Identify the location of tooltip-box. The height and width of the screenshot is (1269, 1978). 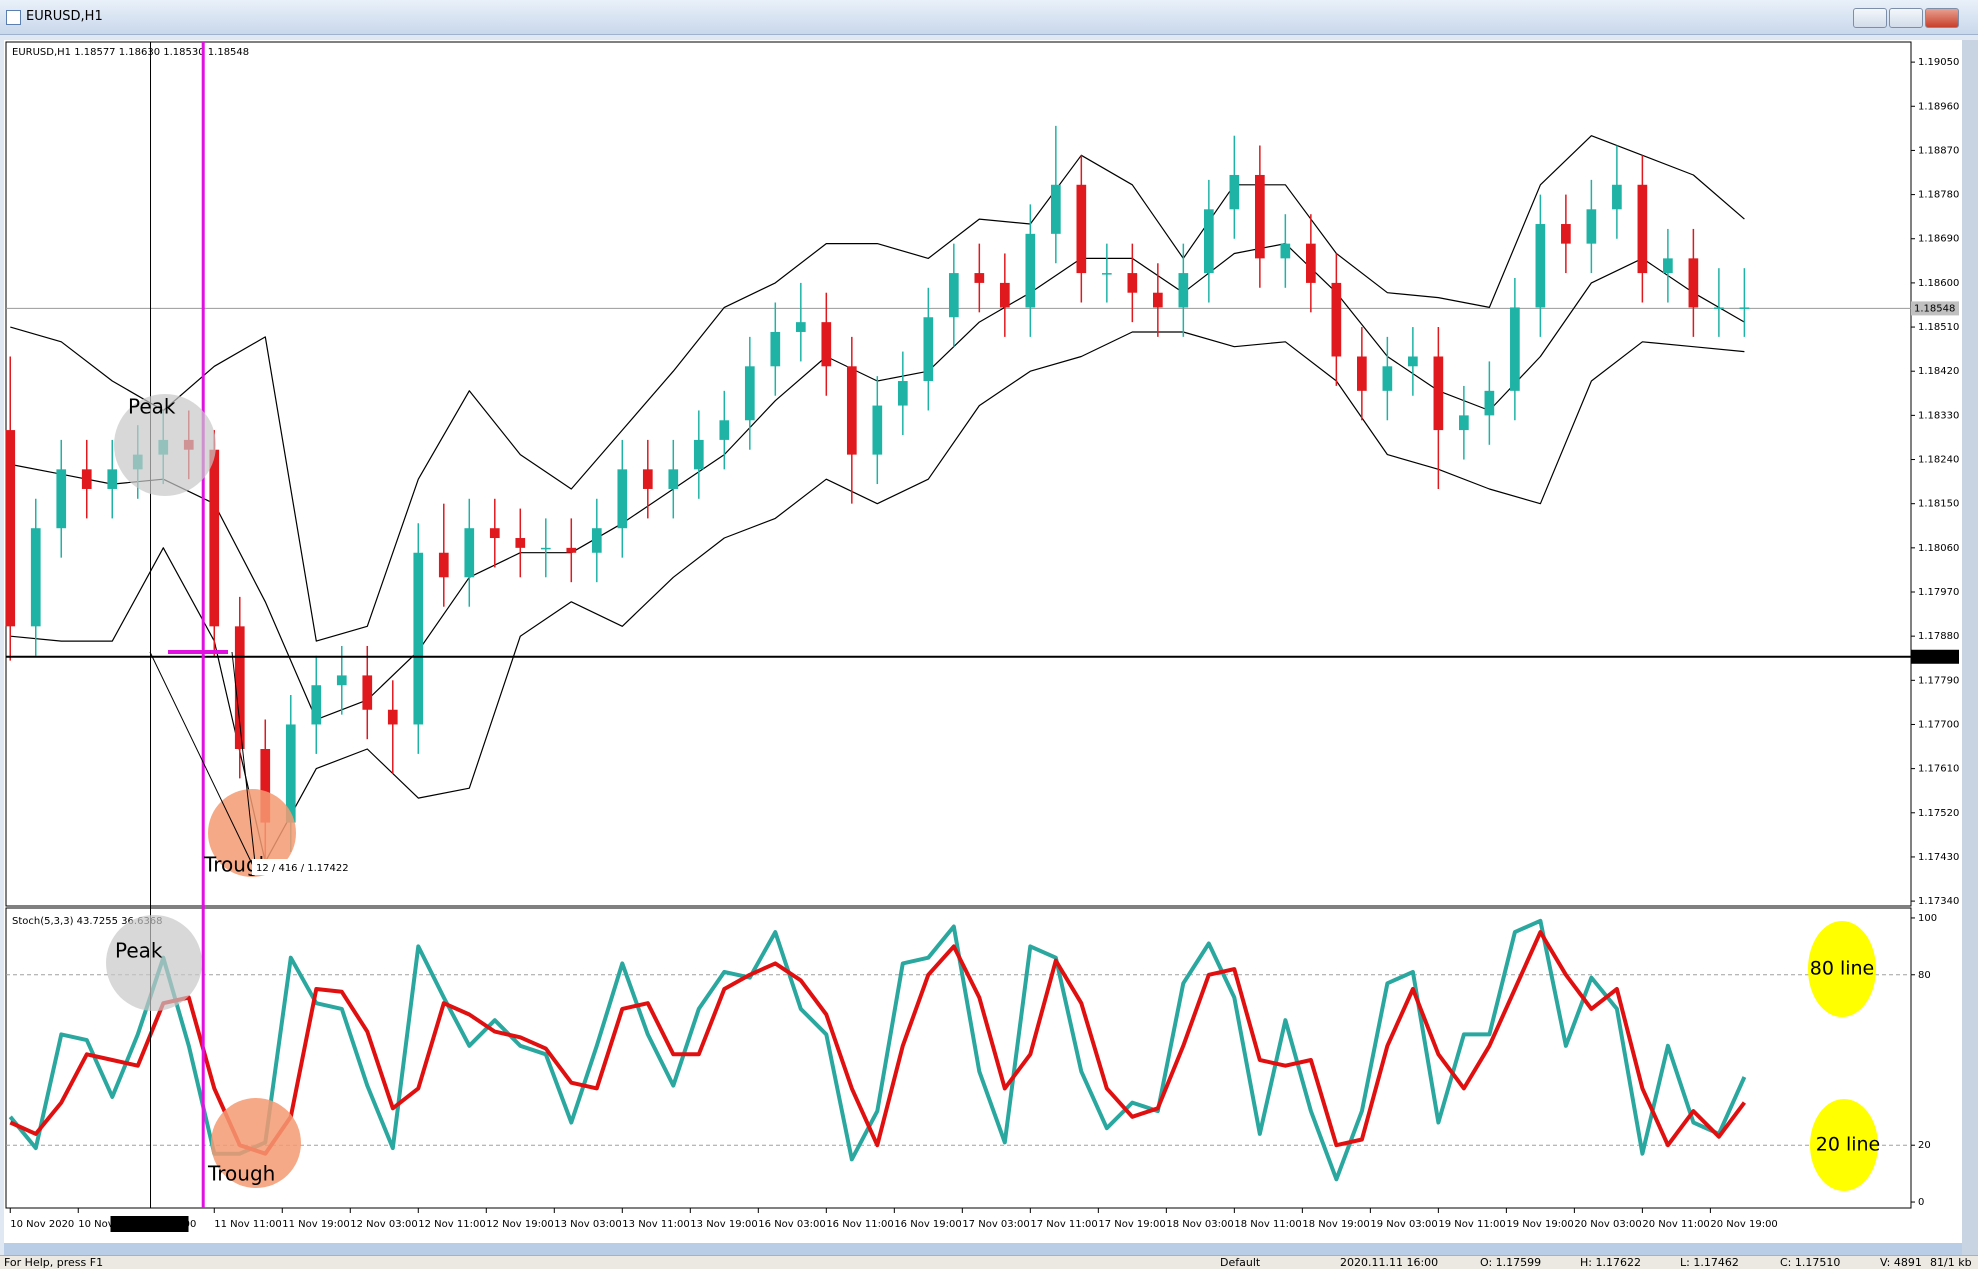
(297, 867).